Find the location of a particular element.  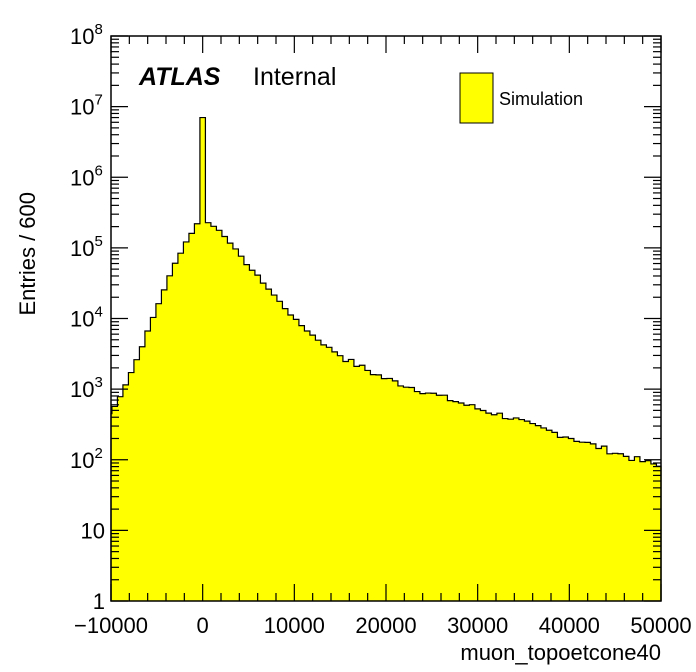

x-axis-title: muon_topoetcone40 is located at coordinates (560, 652).